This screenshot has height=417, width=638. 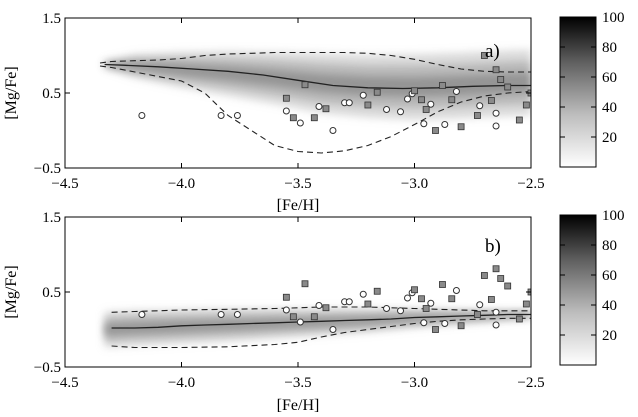 What do you see at coordinates (493, 246) in the screenshot?
I see `panel-label-b: b)` at bounding box center [493, 246].